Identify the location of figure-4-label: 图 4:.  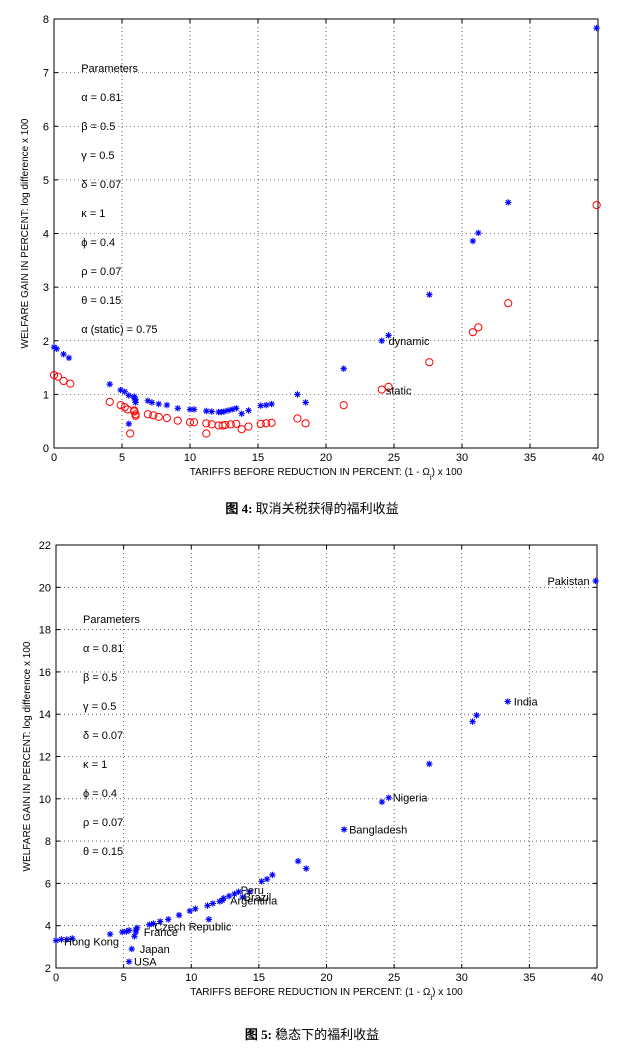
(239, 508).